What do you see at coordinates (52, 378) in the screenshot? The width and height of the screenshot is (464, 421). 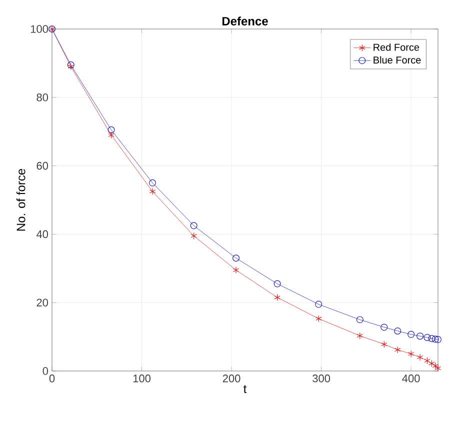 I see `x-tick-label: 0` at bounding box center [52, 378].